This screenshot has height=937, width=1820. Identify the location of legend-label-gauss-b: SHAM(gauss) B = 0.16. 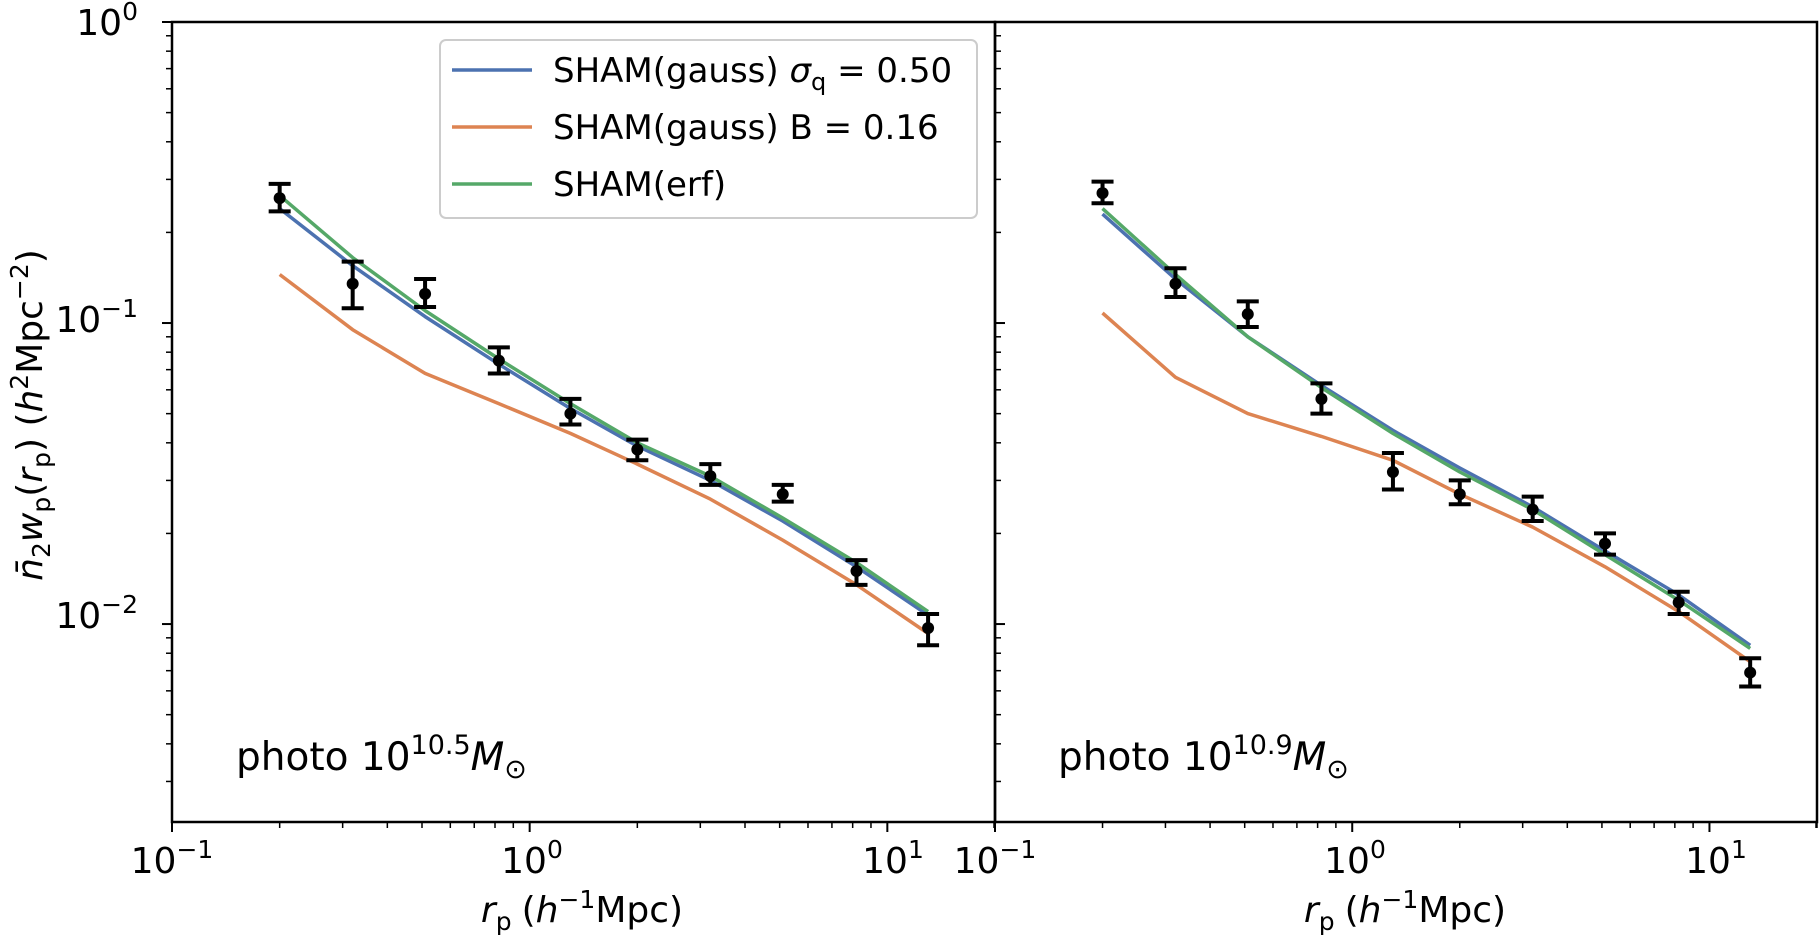
(746, 128).